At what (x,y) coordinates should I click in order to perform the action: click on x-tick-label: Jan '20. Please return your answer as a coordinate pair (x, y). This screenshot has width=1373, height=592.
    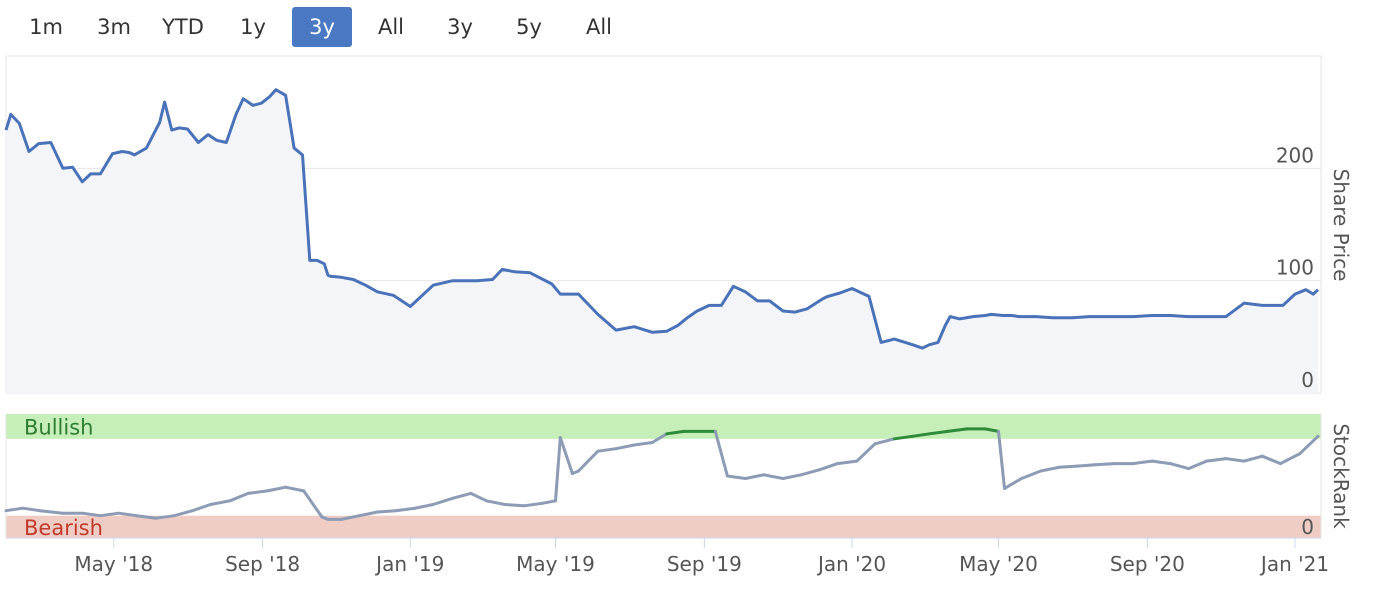
    Looking at the image, I should click on (851, 564).